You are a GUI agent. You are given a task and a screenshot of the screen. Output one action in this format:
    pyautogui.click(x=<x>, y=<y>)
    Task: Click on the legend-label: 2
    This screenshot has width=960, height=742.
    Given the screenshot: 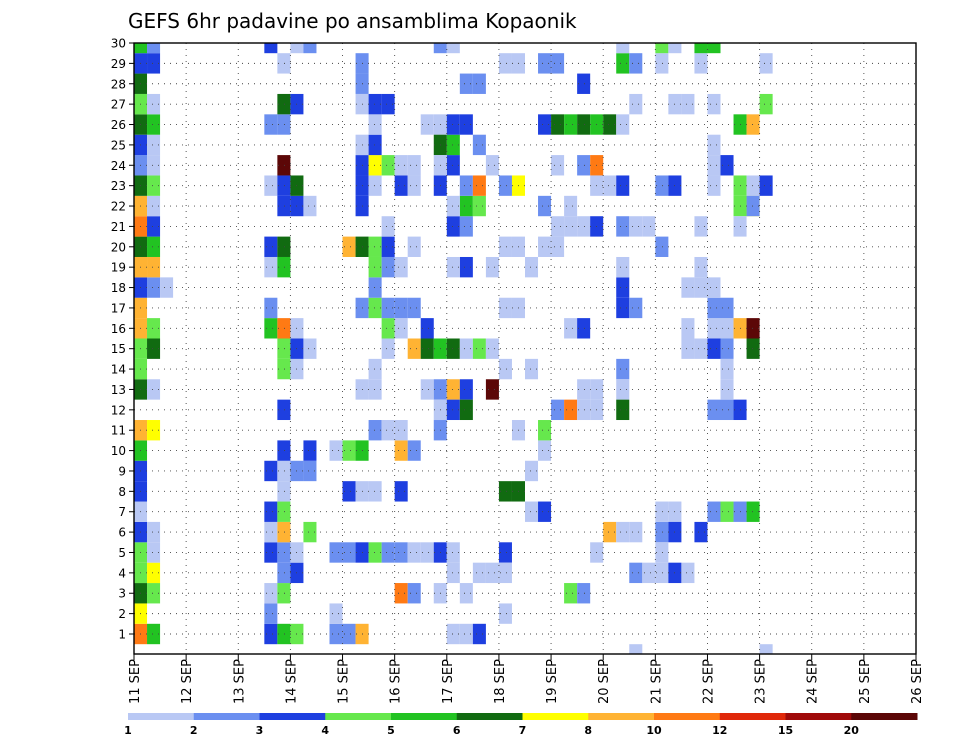 What is the action you would take?
    pyautogui.click(x=194, y=730)
    